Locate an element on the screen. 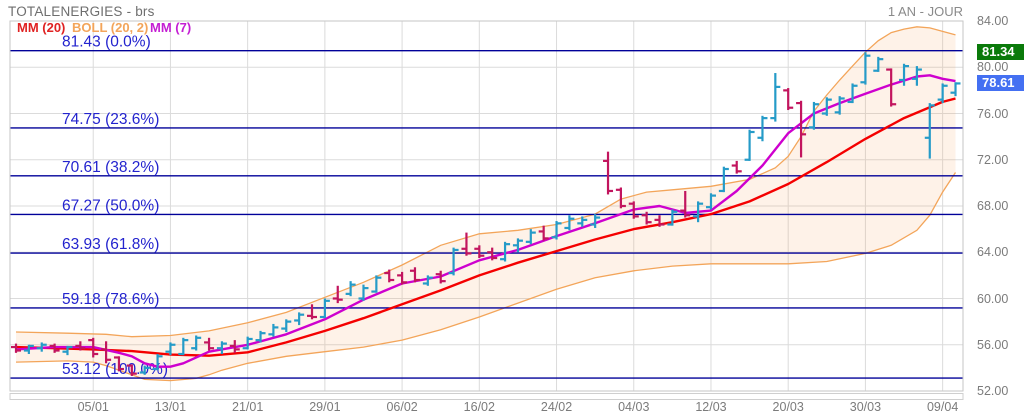 The width and height of the screenshot is (1029, 419). svg-text: 70.61 (38.2%) is located at coordinates (110, 167).